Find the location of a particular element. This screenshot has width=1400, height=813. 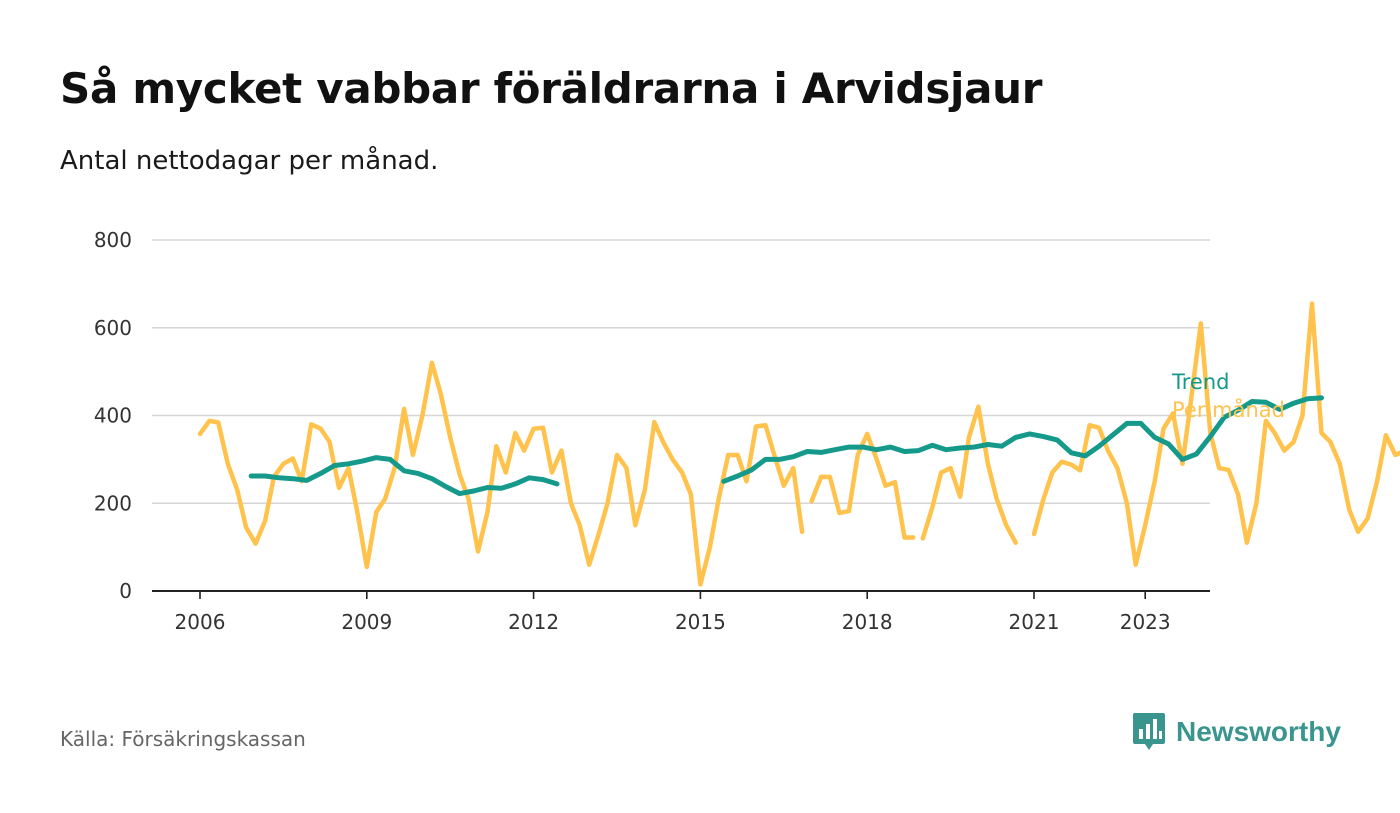

x-tick-label-2012: 2012 is located at coordinates (533, 622).